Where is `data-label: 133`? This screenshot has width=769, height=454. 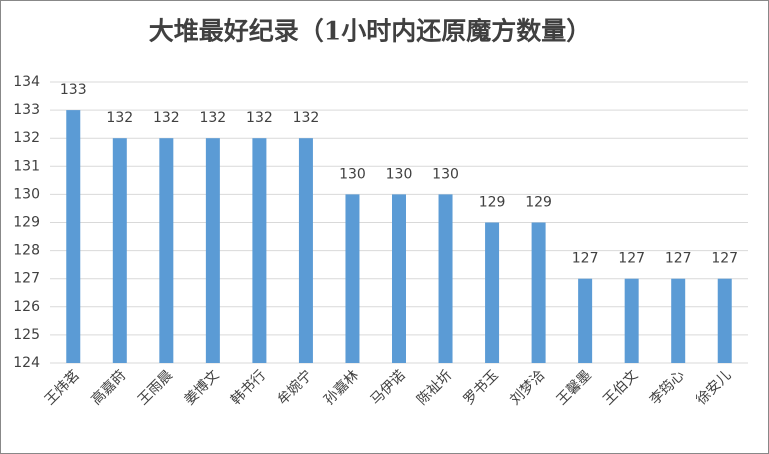 data-label: 133 is located at coordinates (73, 90).